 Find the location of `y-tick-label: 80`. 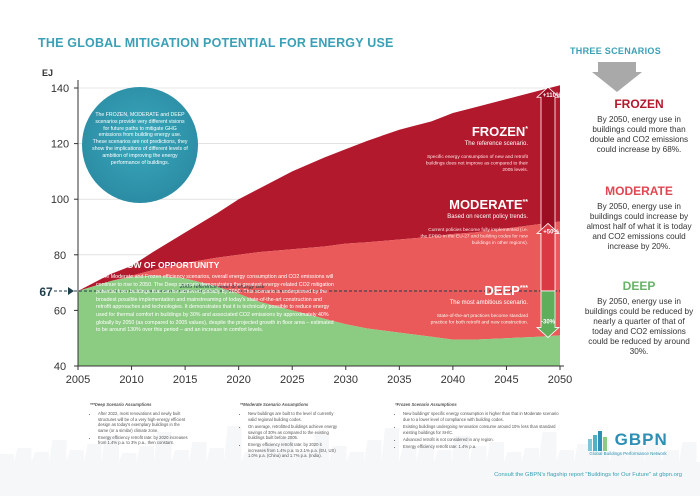

y-tick-label: 80 is located at coordinates (60, 256).